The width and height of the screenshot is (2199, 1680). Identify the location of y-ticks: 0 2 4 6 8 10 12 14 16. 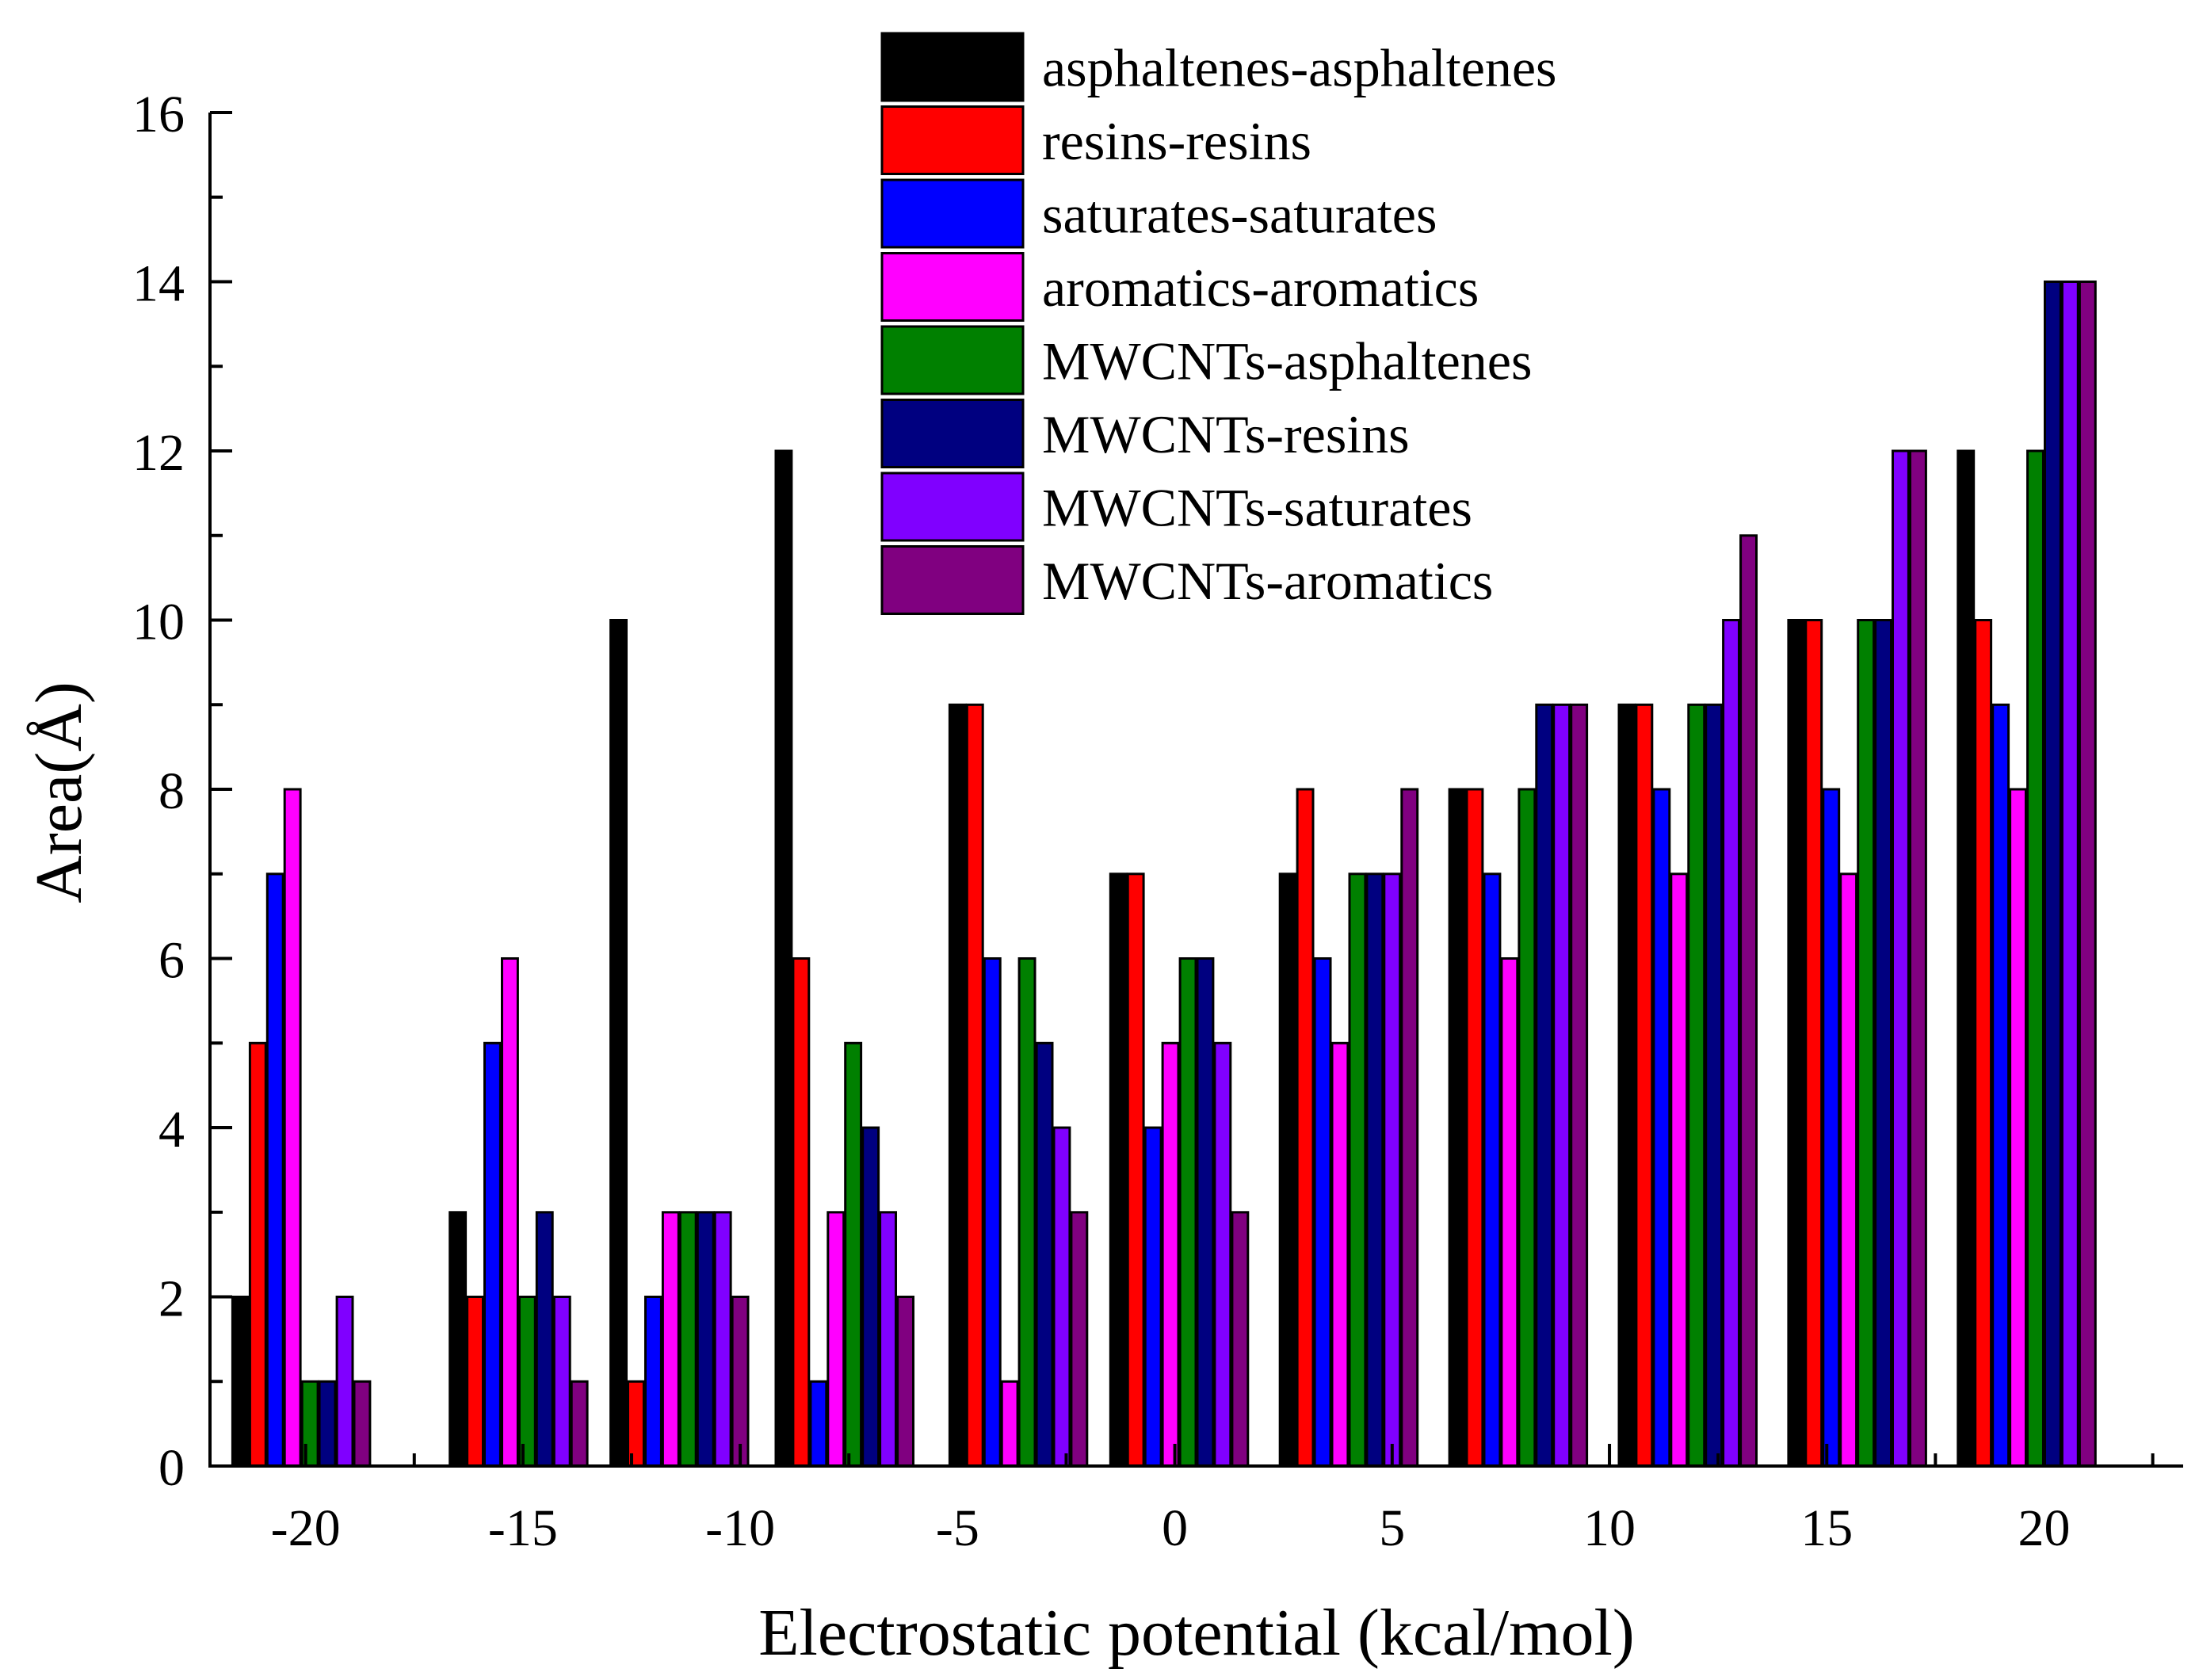
(182, 791).